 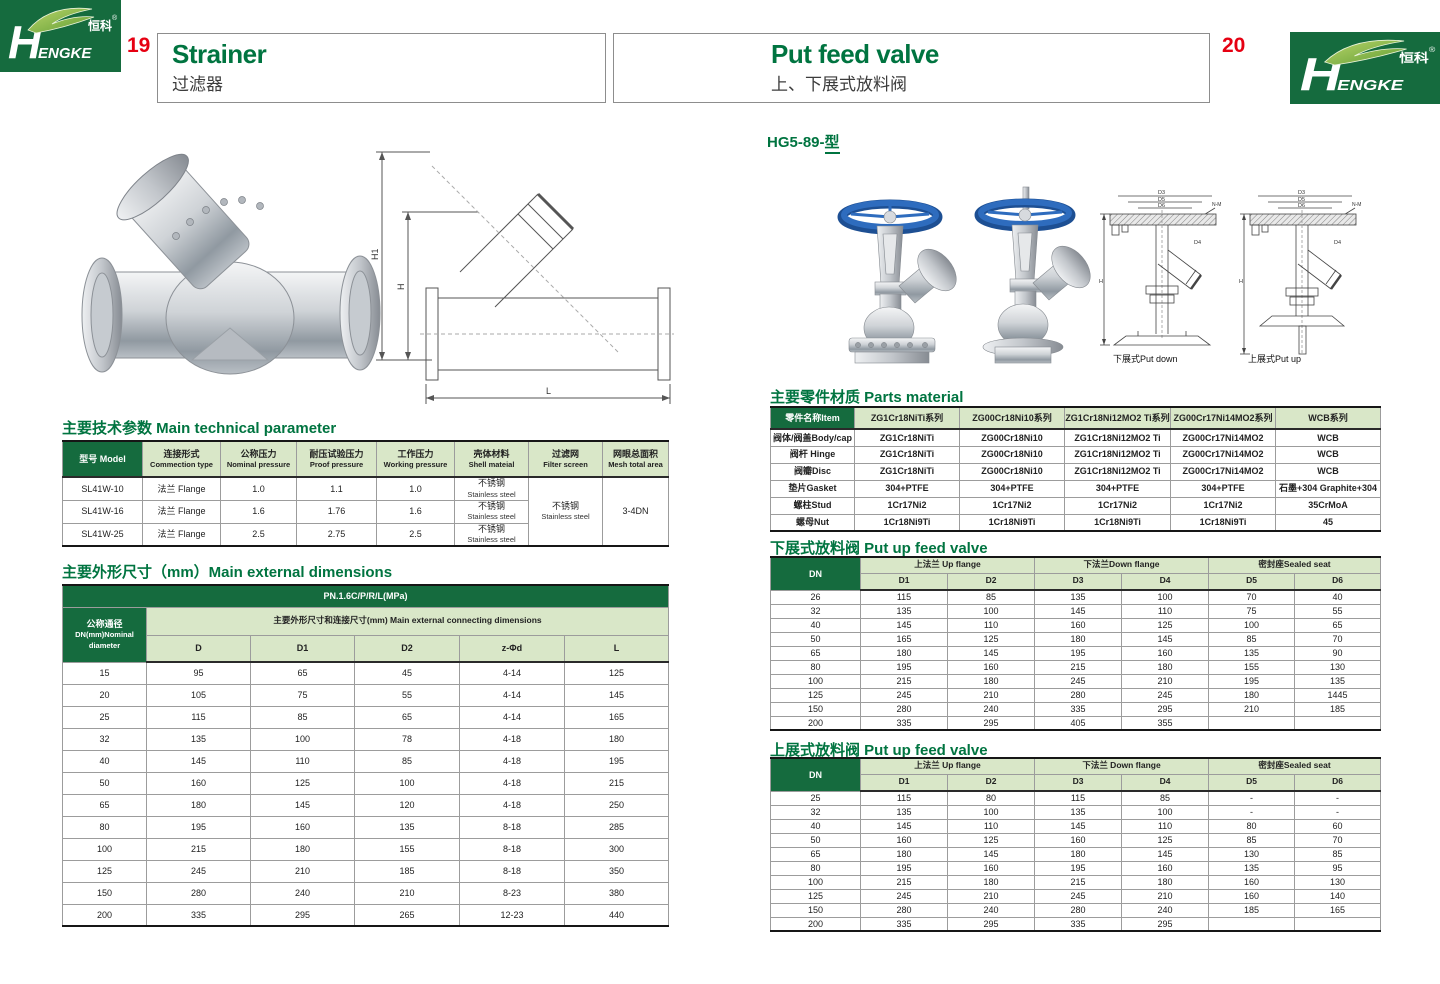 What do you see at coordinates (1338, 868) in the screenshot?
I see `table-cell: 95` at bounding box center [1338, 868].